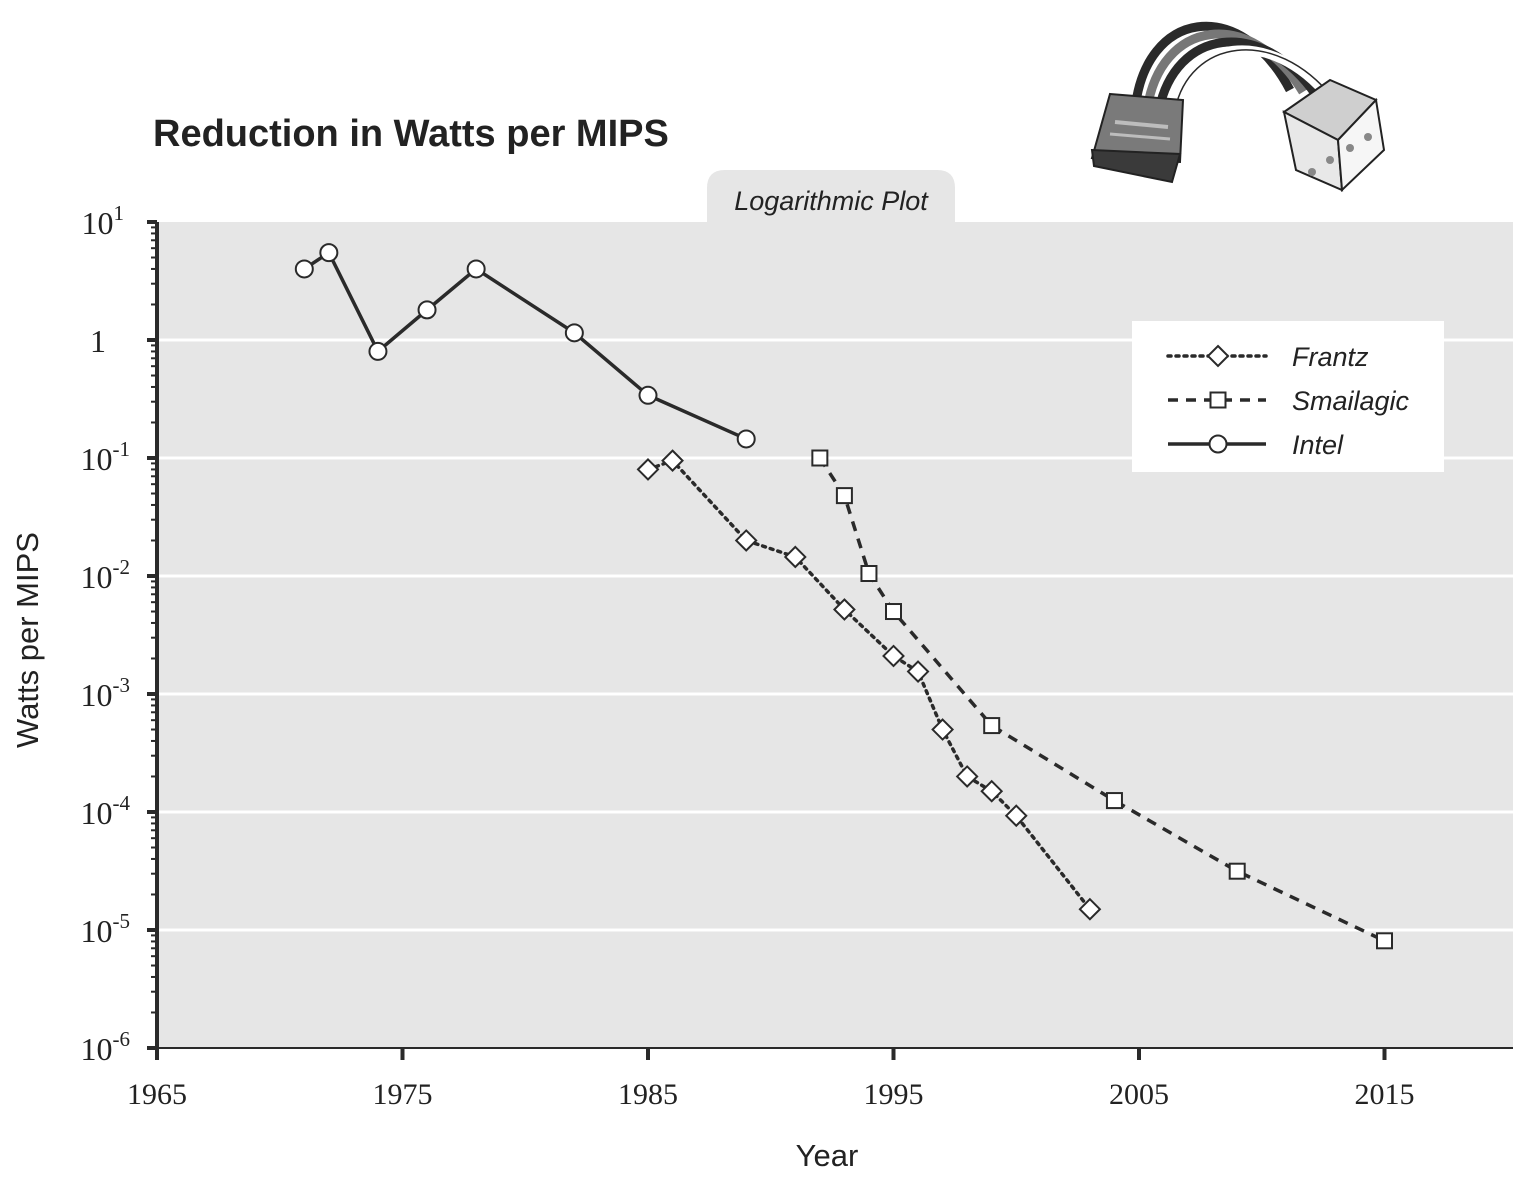 Image resolution: width=1517 pixels, height=1183 pixels. Describe the element at coordinates (106, 575) in the screenshot. I see `y-tick-label: 10⁻²` at that location.